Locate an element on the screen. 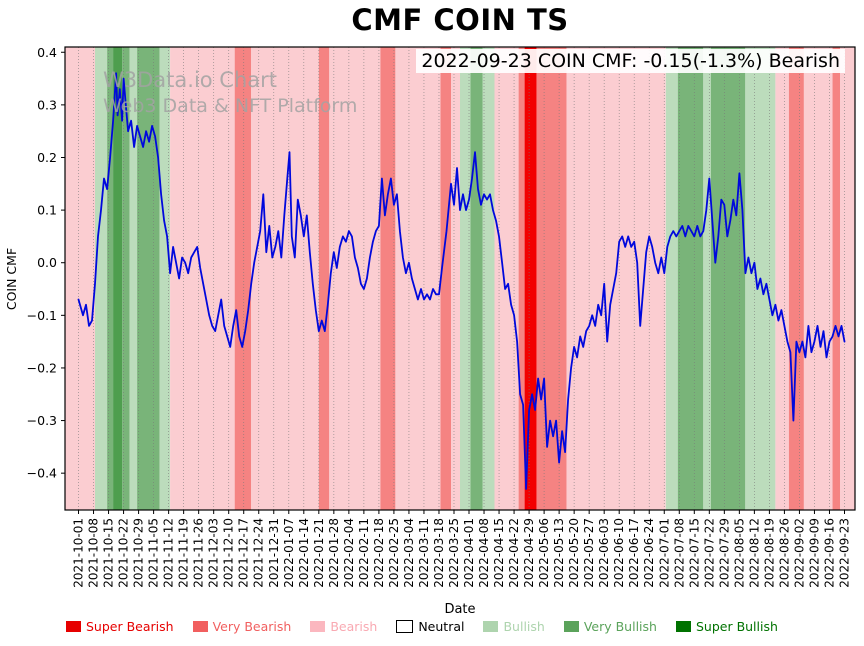  x-tick-label: 2022-06-10 is located at coordinates (619, 553).